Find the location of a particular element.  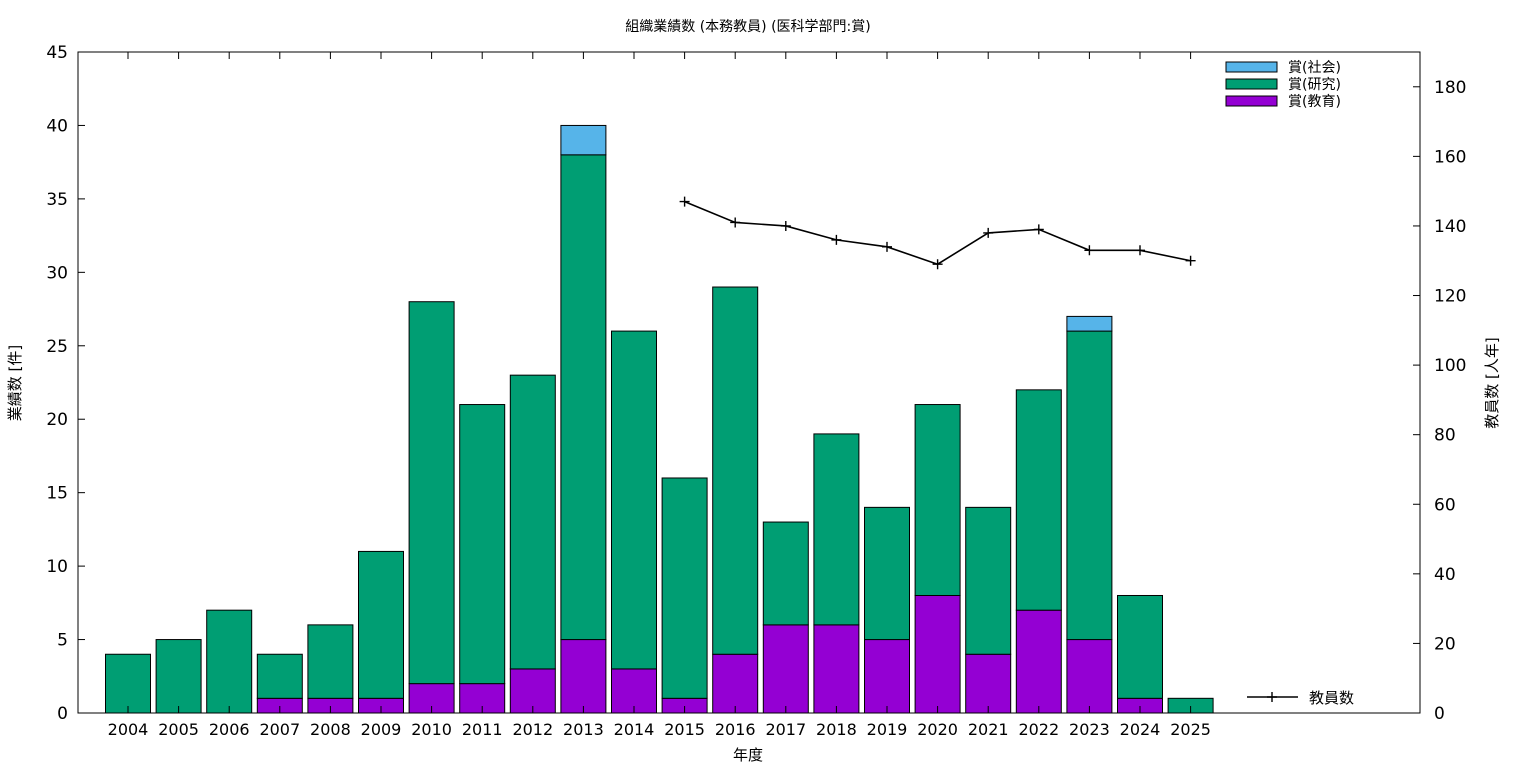

x-tick-label: 2012 is located at coordinates (532, 729).